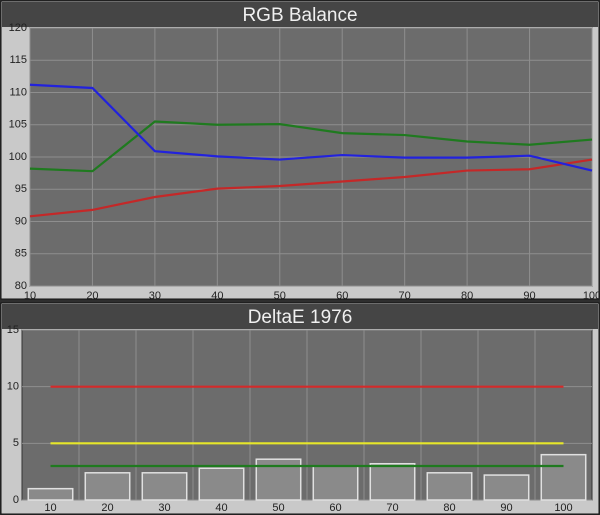  I want to click on y-tick-label: 5, so click(16, 443).